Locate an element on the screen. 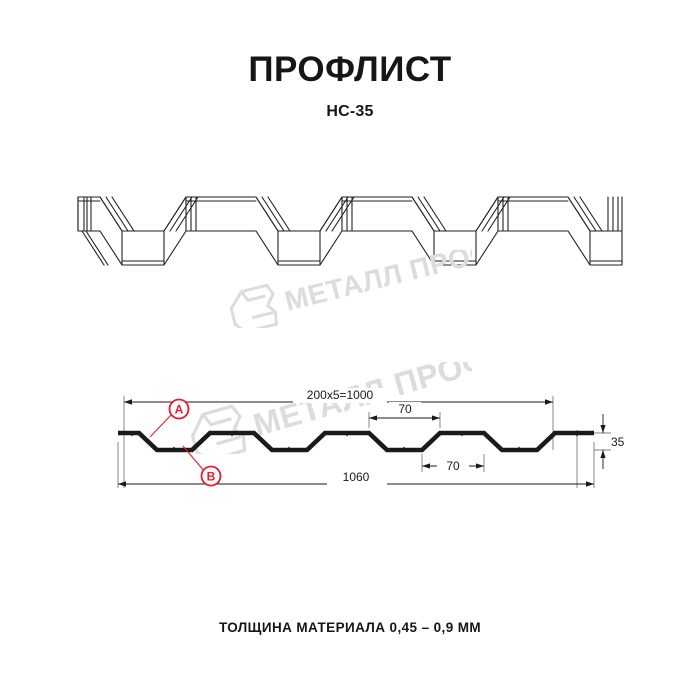 This screenshot has width=700, height=700. dimension-overall-width: 1060 is located at coordinates (356, 478).